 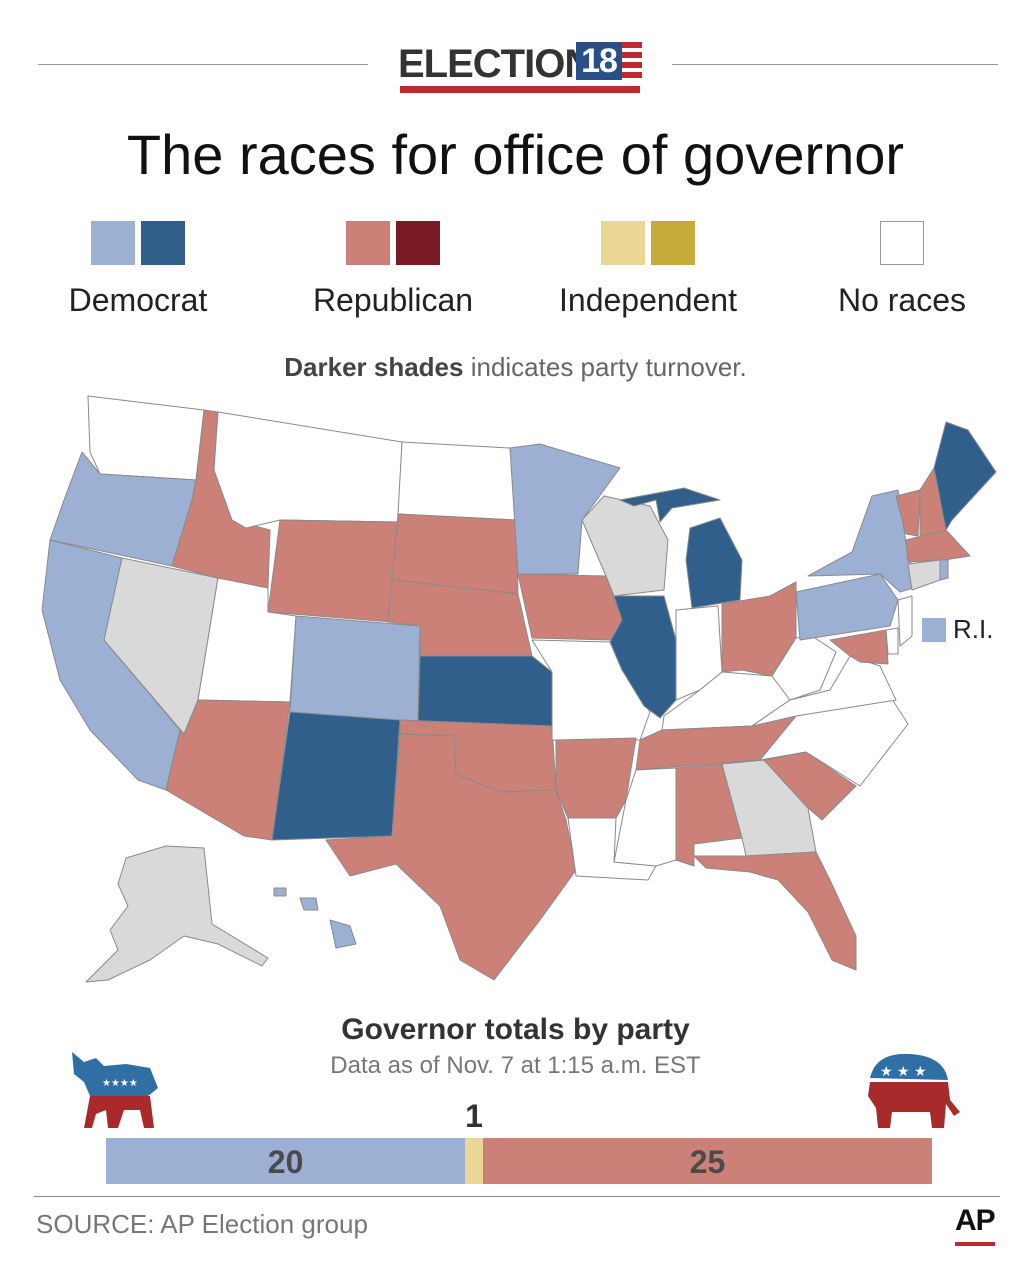 What do you see at coordinates (146, 438) in the screenshot?
I see `state-washington` at bounding box center [146, 438].